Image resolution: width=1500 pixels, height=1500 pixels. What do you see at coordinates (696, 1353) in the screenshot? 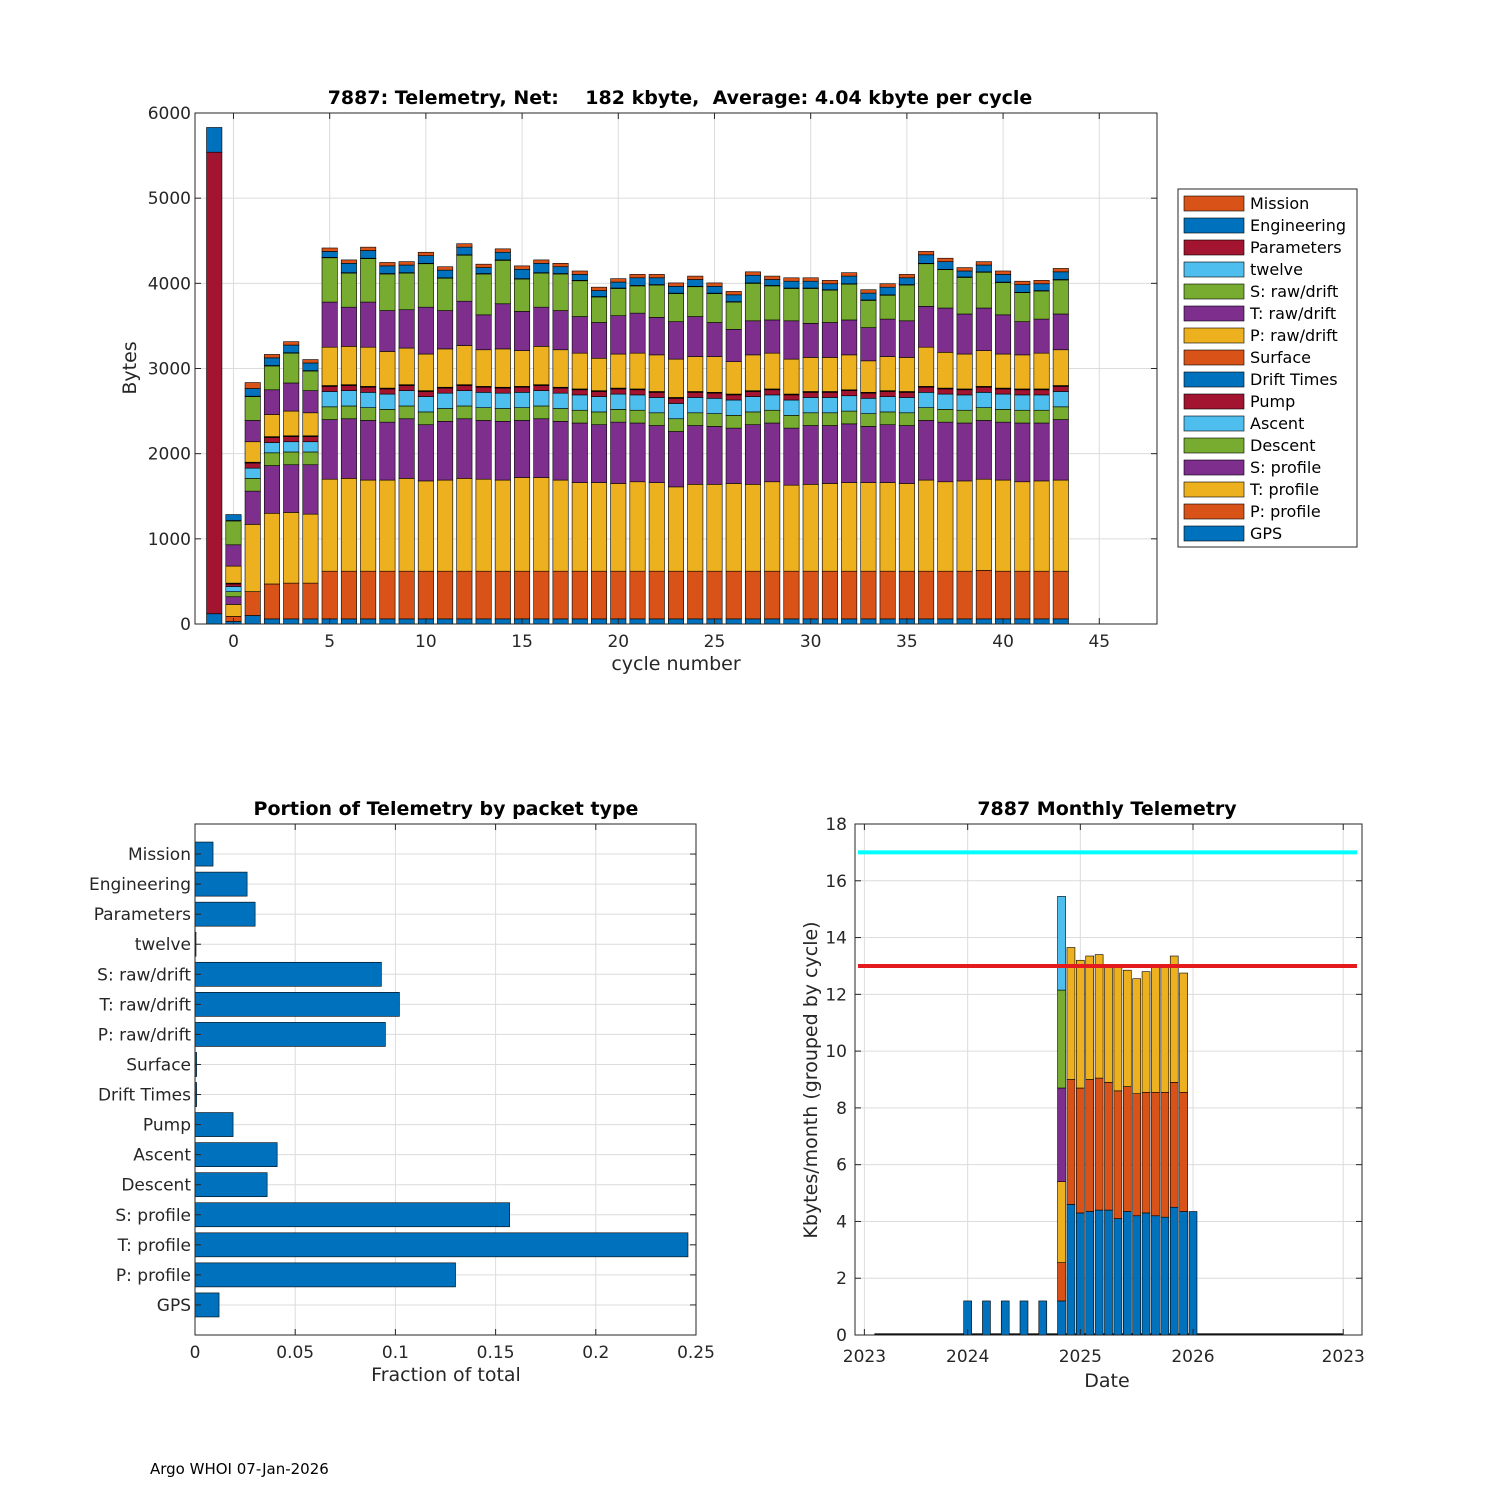
I see `c2-xtick-label: 0.25` at bounding box center [696, 1353].